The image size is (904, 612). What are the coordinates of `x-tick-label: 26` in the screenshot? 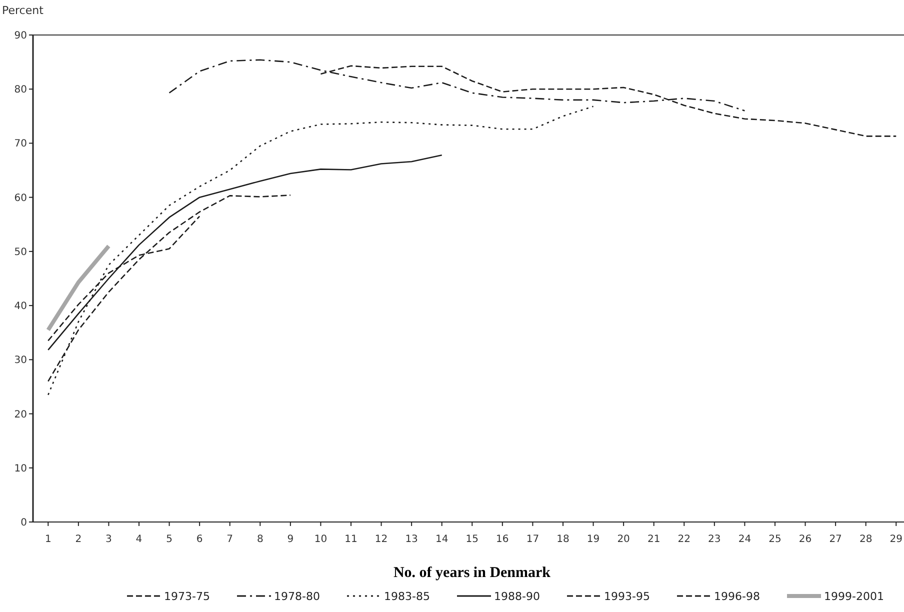 It's located at (805, 539).